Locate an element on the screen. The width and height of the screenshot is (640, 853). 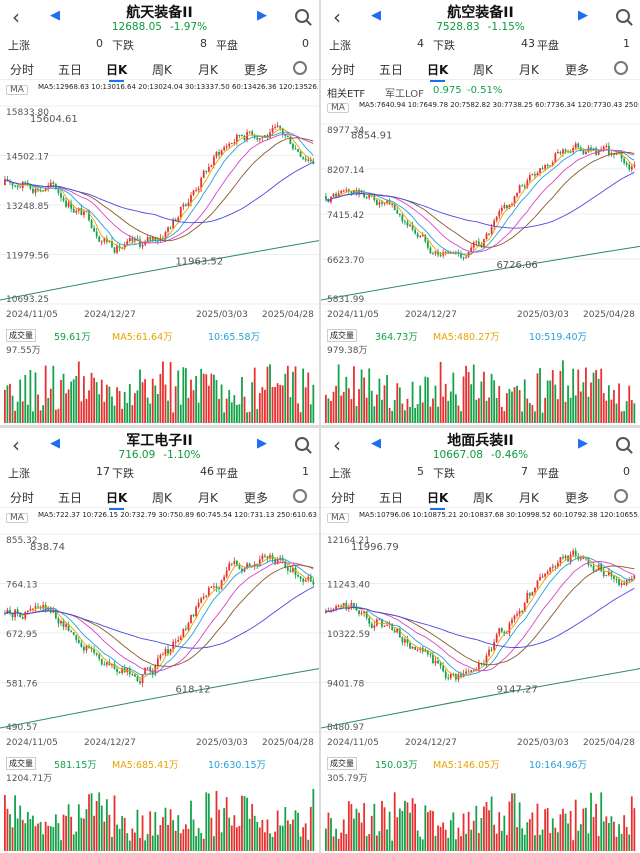
y-tick-label: 581.76 is located at coordinates (22, 685).